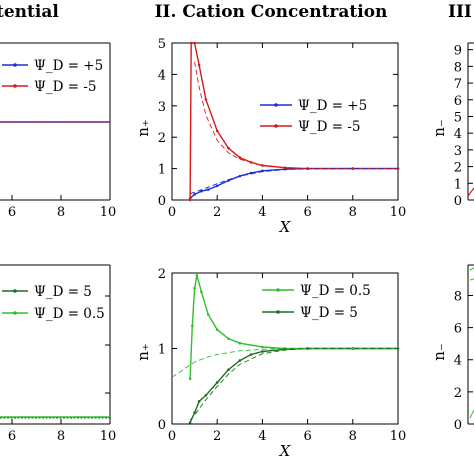 This screenshot has height=474, width=474. I want to click on x-tick-label: 2, so click(217, 212).